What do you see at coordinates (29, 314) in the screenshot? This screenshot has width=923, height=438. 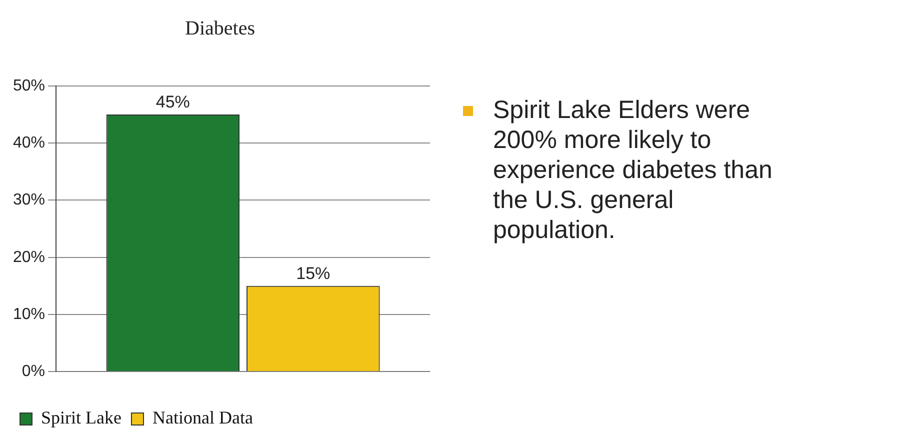 I see `y-tick-label: 10%` at bounding box center [29, 314].